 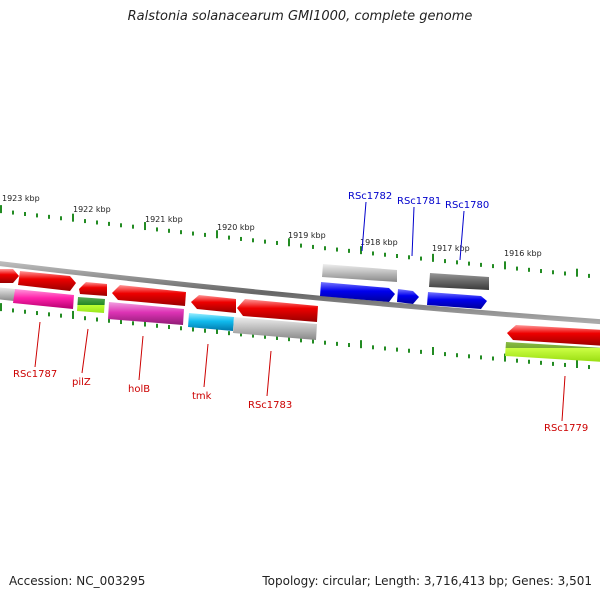 I want to click on genome-backbone, so click(x=300, y=293).